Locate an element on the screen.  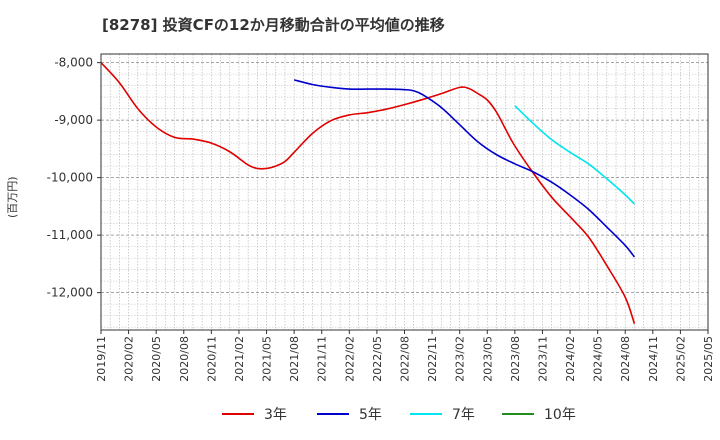
legend-label: 3年 is located at coordinates (275, 415).